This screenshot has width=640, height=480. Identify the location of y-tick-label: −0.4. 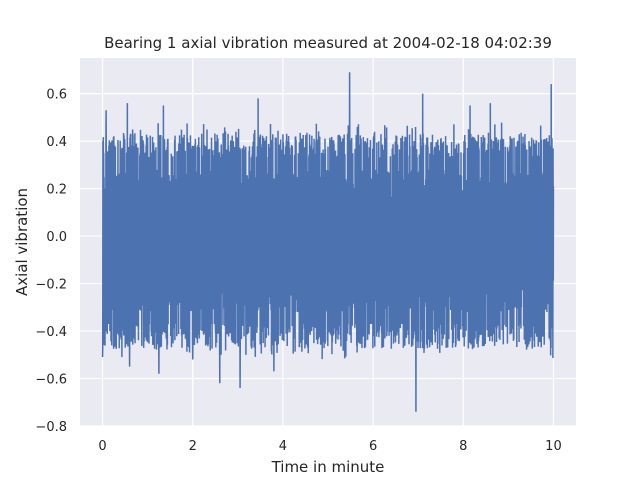
(51, 332).